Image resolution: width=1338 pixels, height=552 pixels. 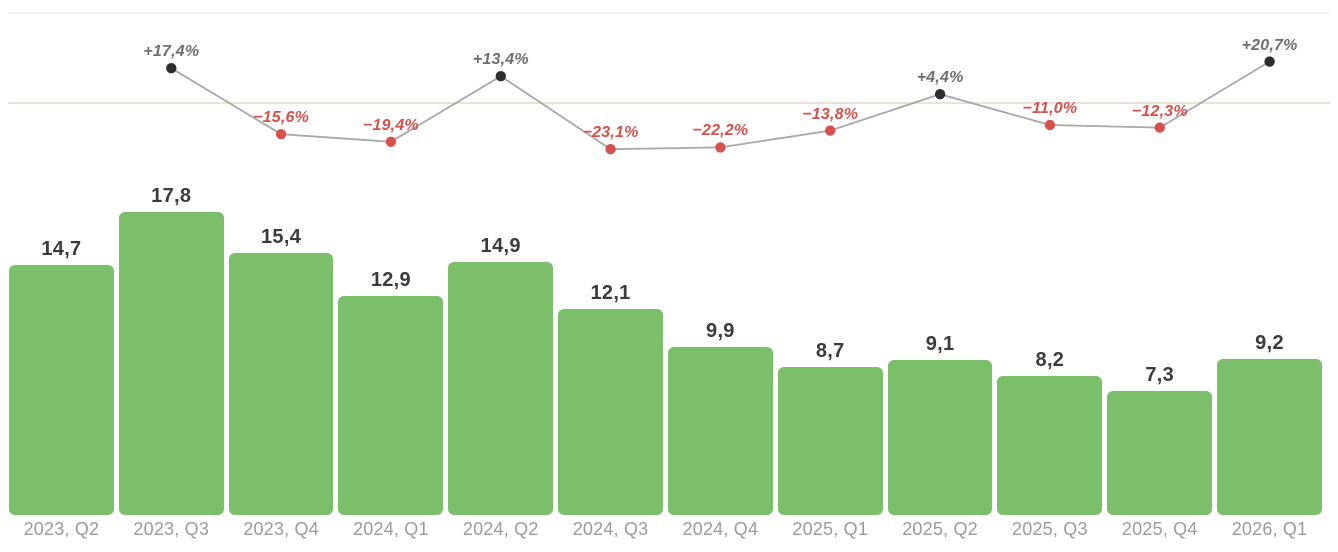 I want to click on change-percent-label: −15,6%, so click(x=281, y=118).